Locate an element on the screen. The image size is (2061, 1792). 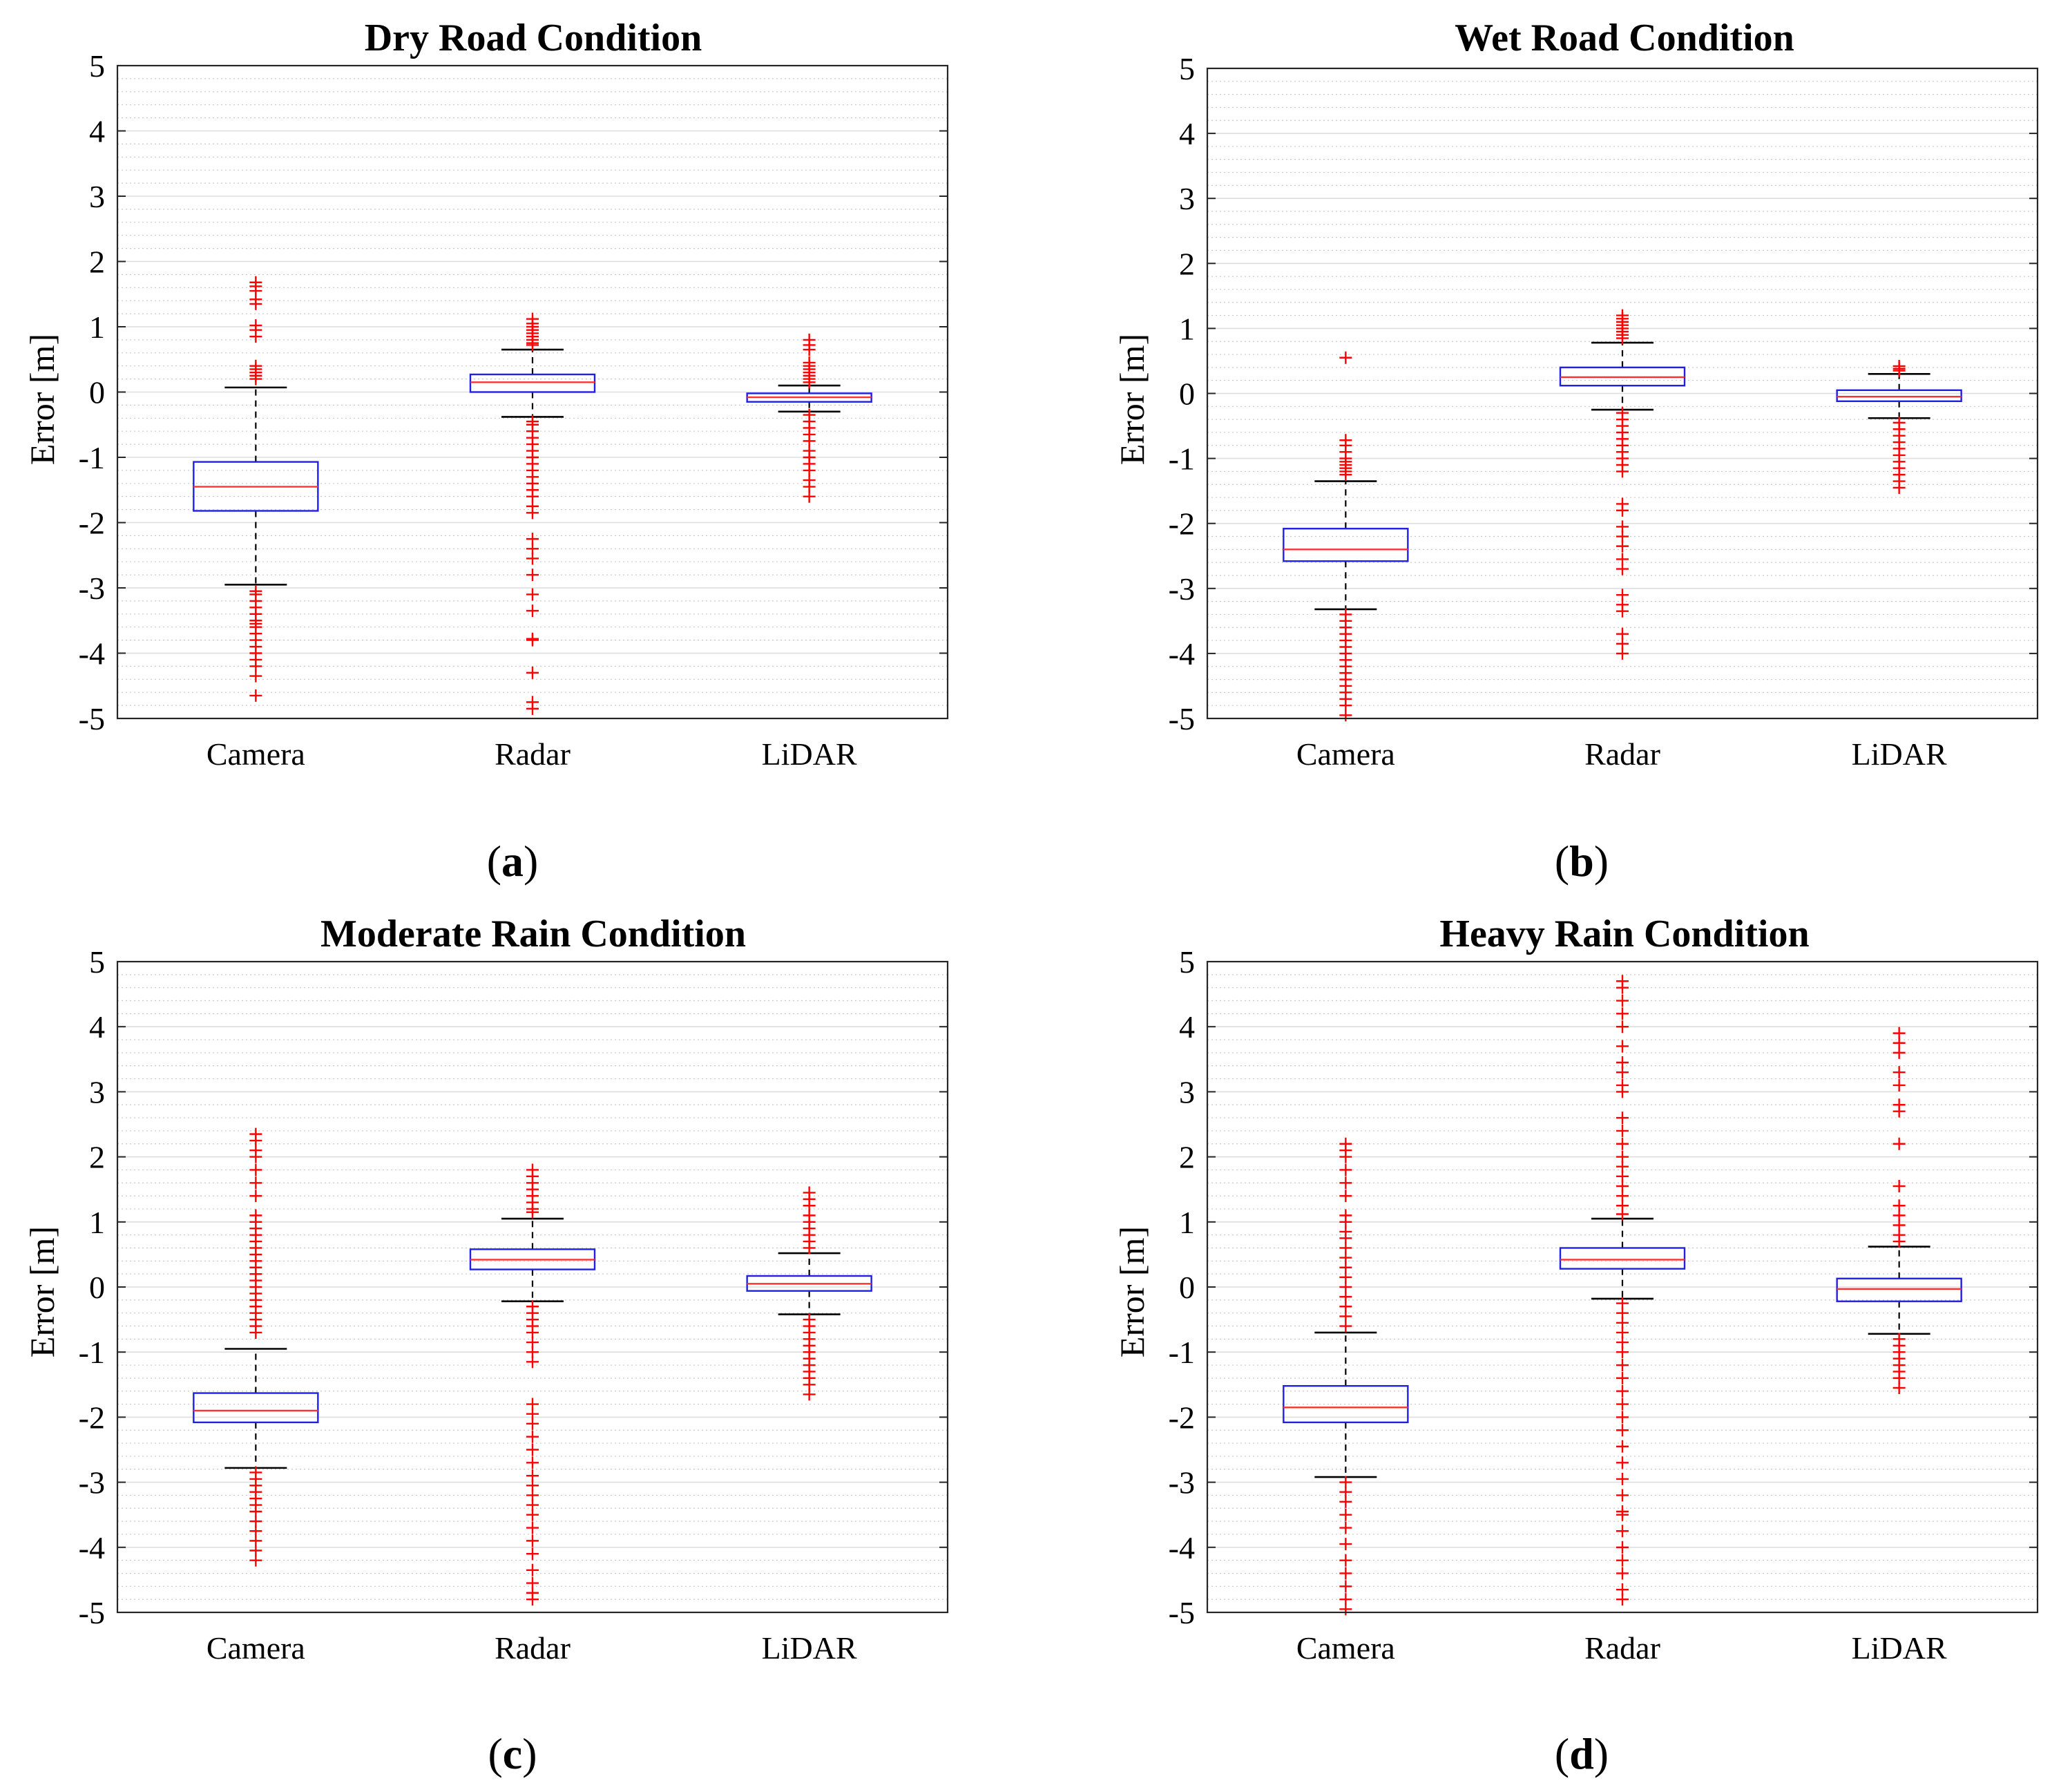
panel-d-ytick-label: 4 is located at coordinates (1187, 1027).